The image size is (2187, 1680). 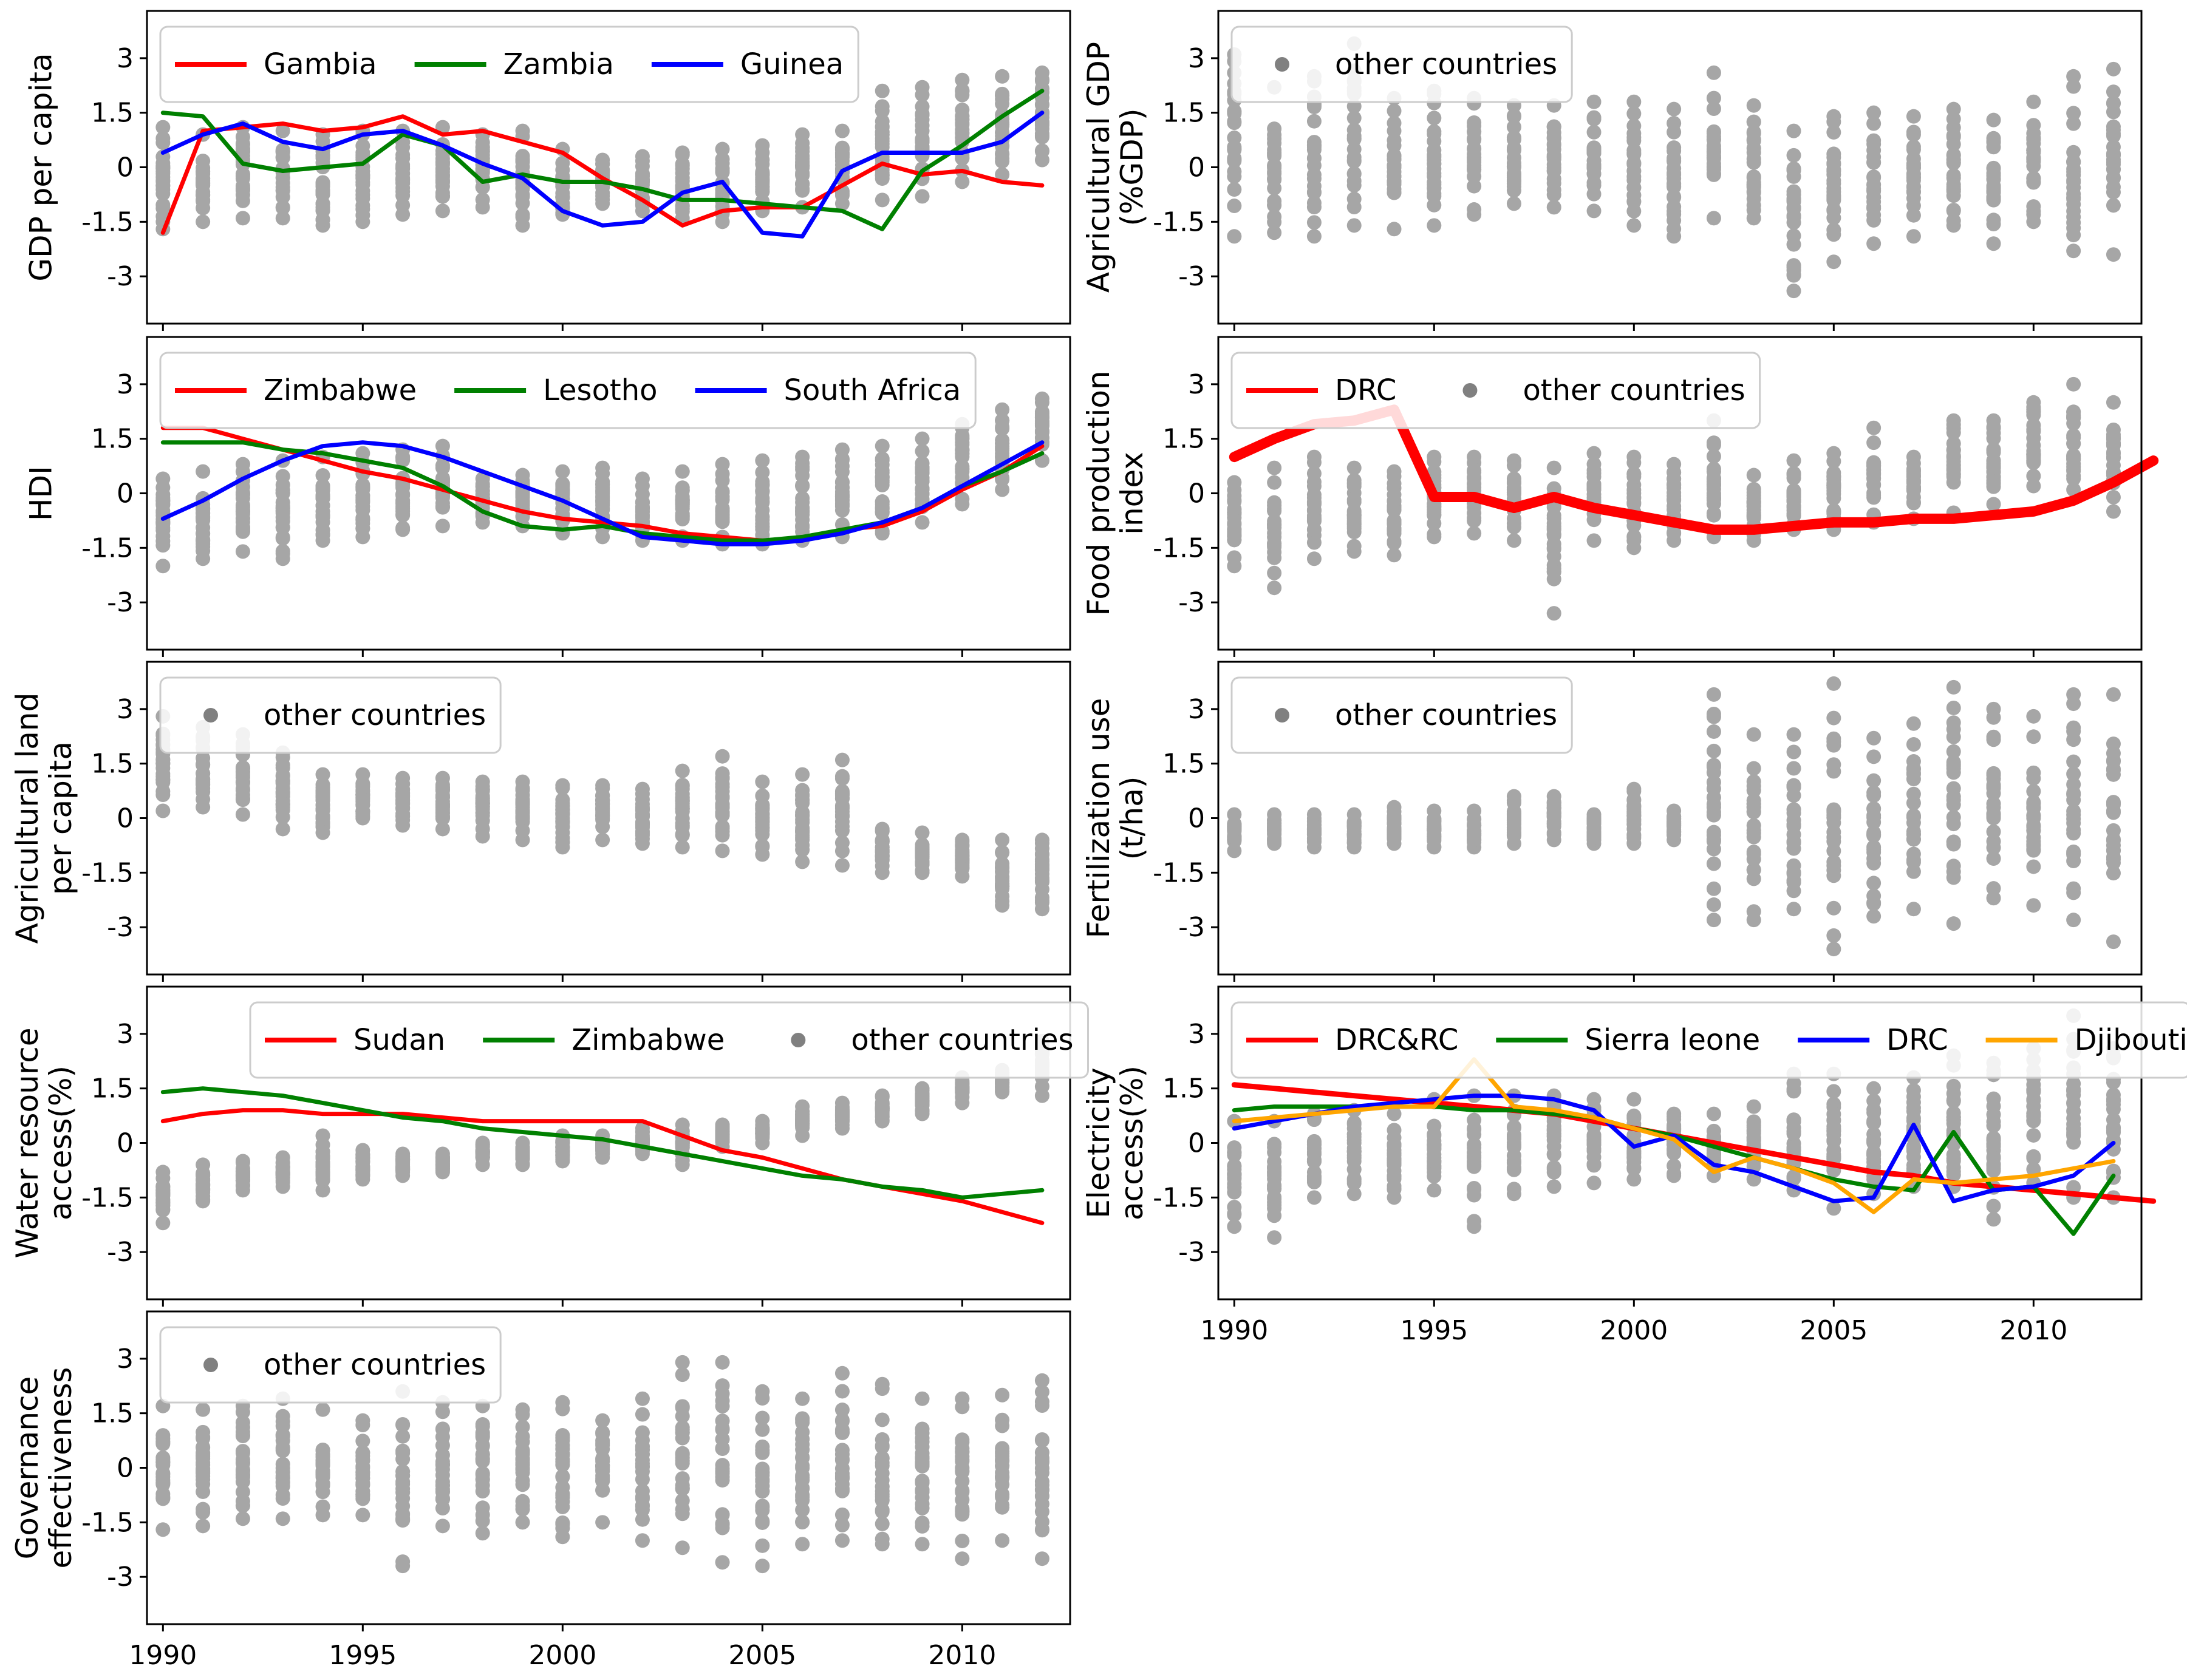 I want to click on legend-item-zimbabwe: Zimbabwe, so click(x=296, y=390).